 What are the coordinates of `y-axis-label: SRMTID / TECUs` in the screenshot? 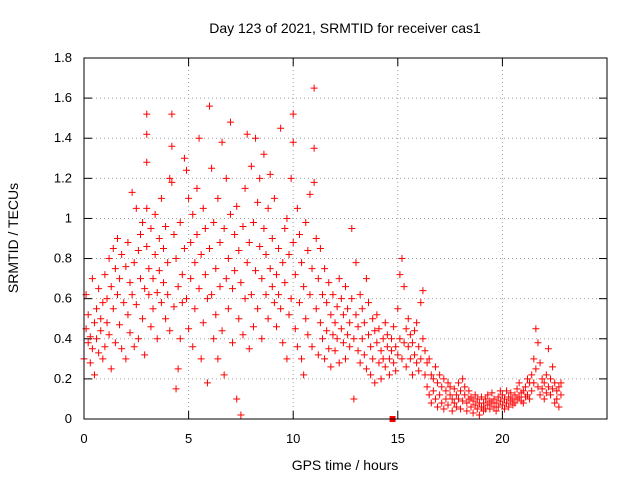 It's located at (13, 238).